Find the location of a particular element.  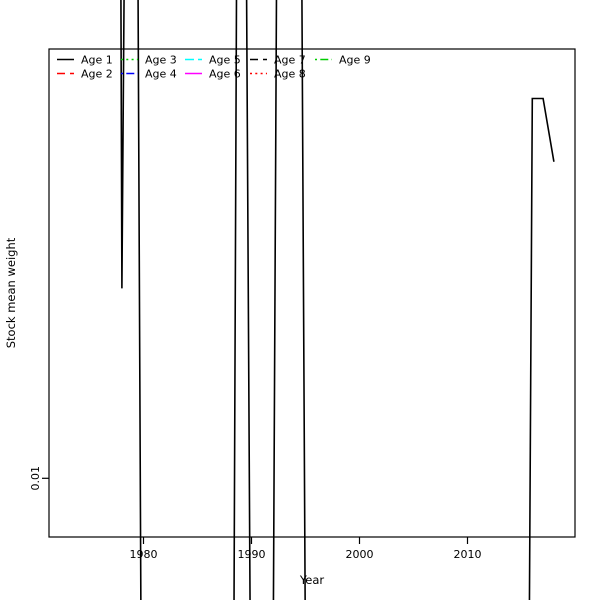

legend-item-age-9: Age 9 is located at coordinates (343, 60).